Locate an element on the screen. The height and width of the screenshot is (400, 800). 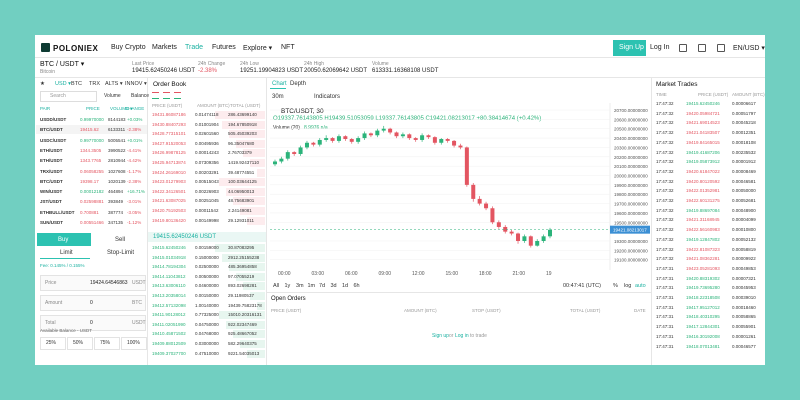
percent: 25% is located at coordinates (51, 343).